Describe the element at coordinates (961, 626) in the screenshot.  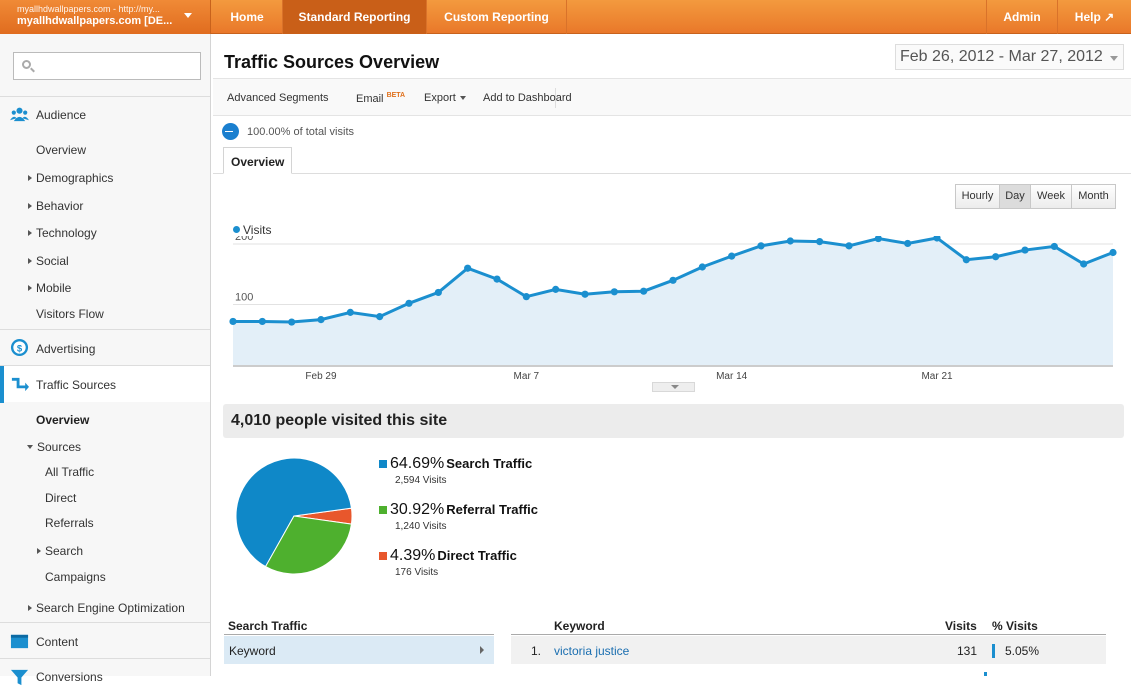
I see `column-header-visits: Visits` at that location.